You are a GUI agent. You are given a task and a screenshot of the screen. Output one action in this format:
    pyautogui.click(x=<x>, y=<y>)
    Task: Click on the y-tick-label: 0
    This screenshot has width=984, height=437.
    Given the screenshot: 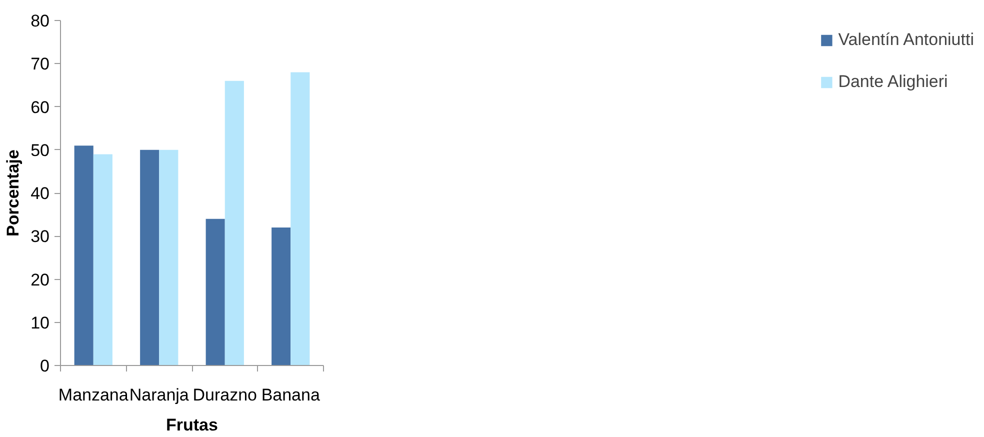 What is the action you would take?
    pyautogui.click(x=45, y=366)
    